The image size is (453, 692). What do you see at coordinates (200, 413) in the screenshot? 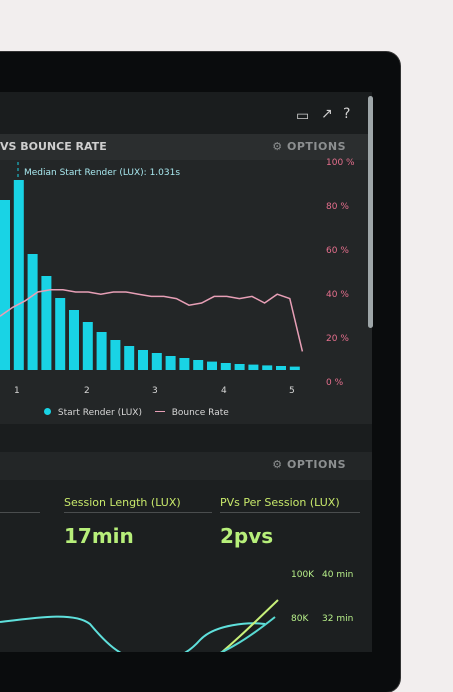
I see `legend-bounce-rate: Bounce Rate` at bounding box center [200, 413].